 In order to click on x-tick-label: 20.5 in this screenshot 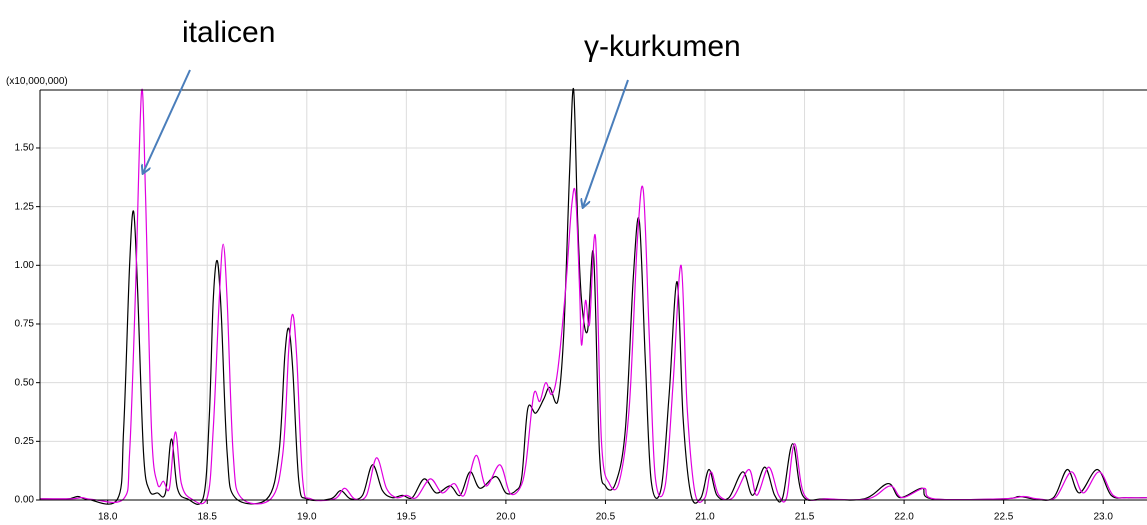, I will do `click(606, 517)`.